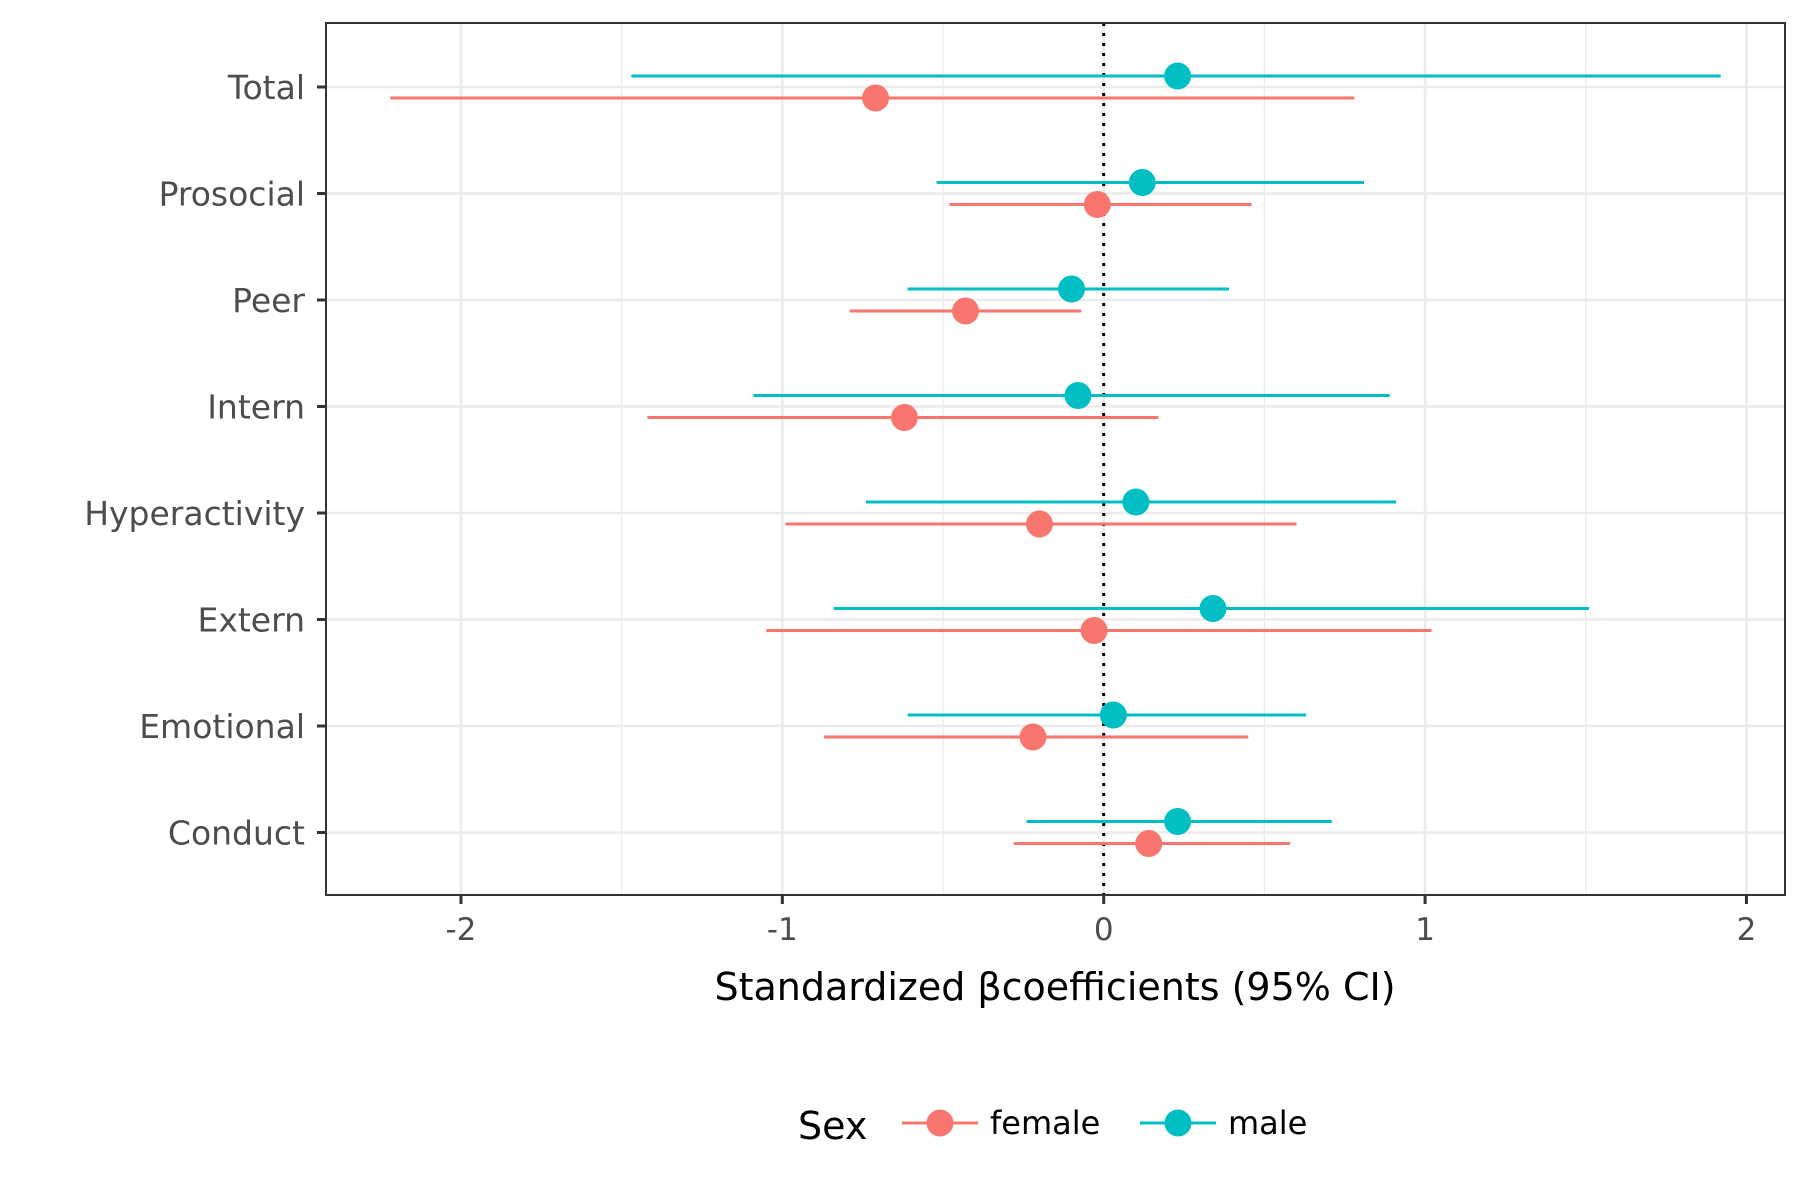 This screenshot has height=1200, width=1800. Describe the element at coordinates (1104, 1123) in the screenshot. I see `legend-items: female male` at that location.